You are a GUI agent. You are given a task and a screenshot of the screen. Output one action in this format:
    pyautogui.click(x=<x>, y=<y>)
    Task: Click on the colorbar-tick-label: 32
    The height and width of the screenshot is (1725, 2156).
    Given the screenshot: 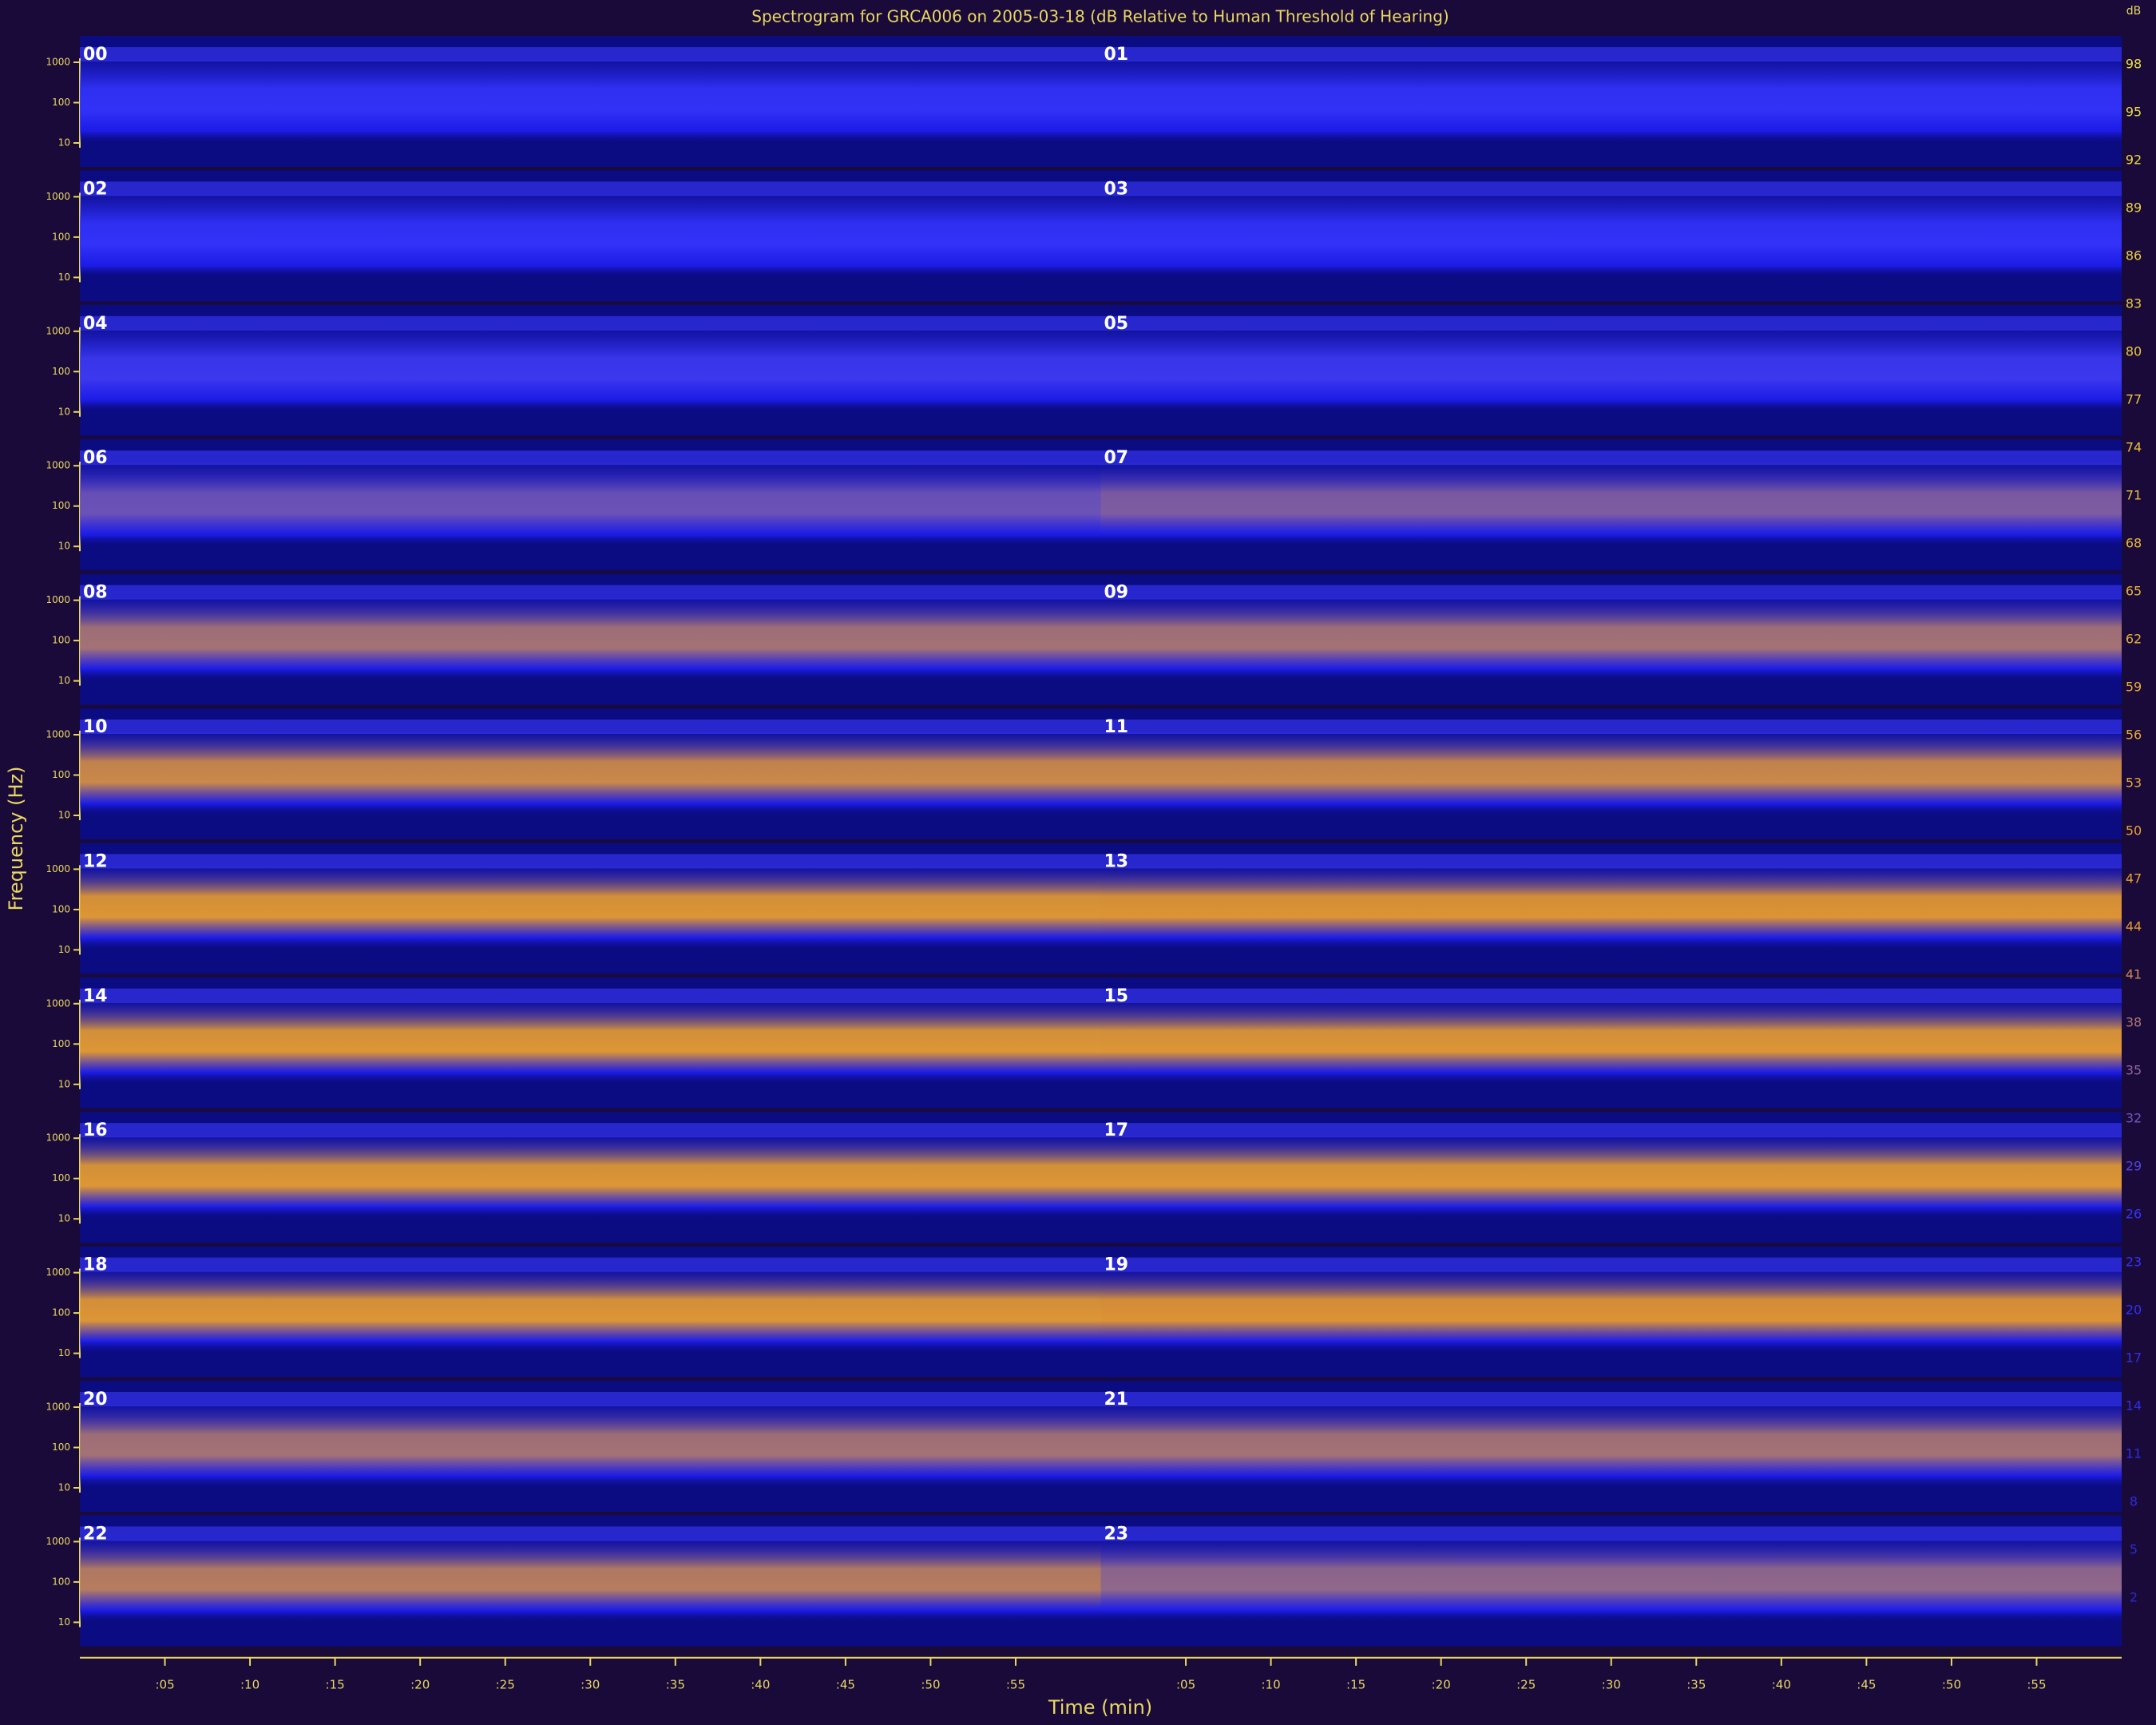 What is the action you would take?
    pyautogui.click(x=2134, y=1119)
    